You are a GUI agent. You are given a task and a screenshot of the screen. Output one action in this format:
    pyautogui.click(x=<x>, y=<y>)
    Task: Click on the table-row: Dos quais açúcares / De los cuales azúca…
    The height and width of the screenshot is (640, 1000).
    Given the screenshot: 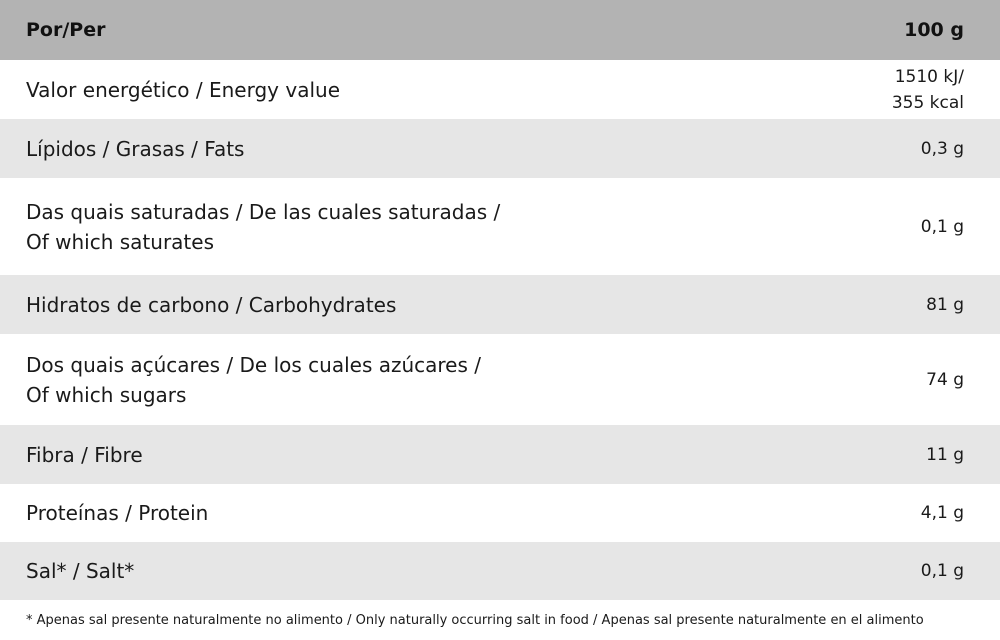 What is the action you would take?
    pyautogui.click(x=500, y=379)
    